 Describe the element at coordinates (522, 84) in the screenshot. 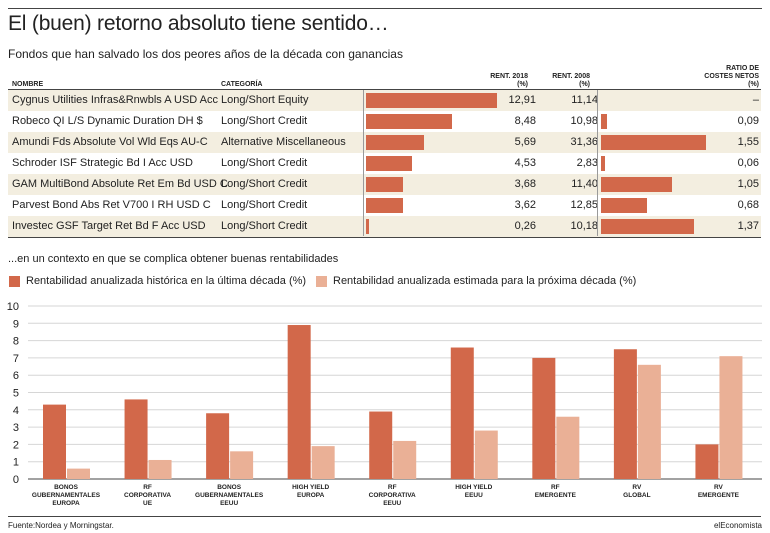

I see `header-rent2018-line2: (%)` at that location.